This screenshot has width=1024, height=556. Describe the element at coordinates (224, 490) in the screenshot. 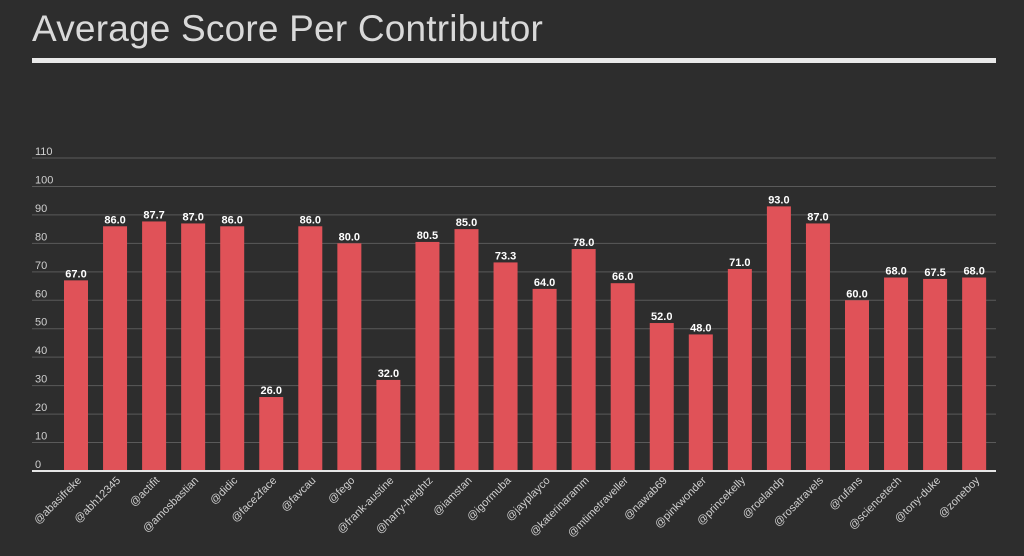

I see `x-tick-label: @didic` at that location.